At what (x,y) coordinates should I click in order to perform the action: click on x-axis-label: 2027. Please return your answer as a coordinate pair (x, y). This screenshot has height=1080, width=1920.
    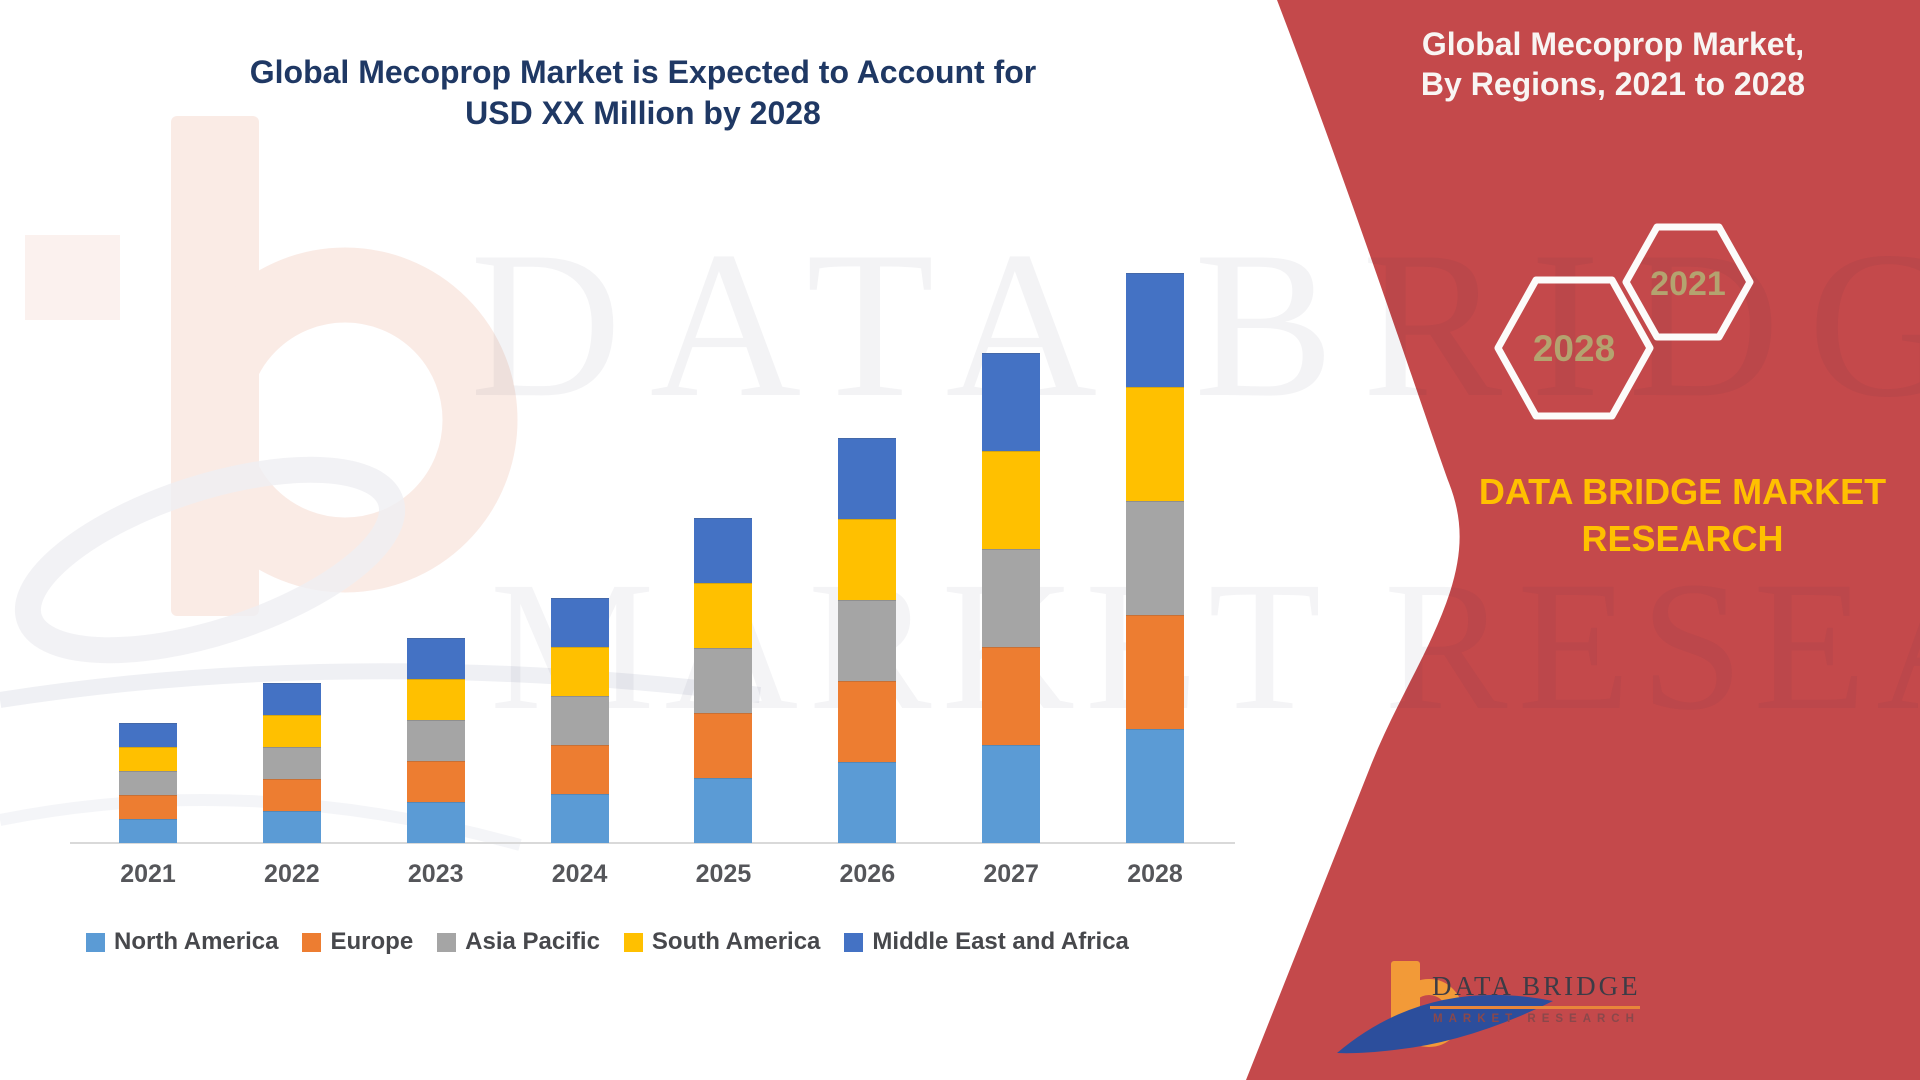
    Looking at the image, I should click on (1011, 874).